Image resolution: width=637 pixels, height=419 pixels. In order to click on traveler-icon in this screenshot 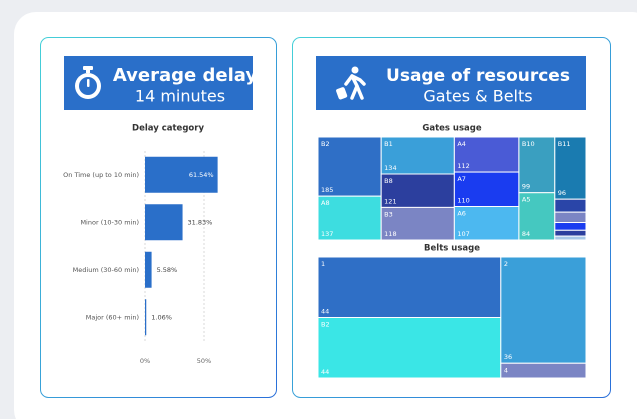, I will do `click(351, 83)`.